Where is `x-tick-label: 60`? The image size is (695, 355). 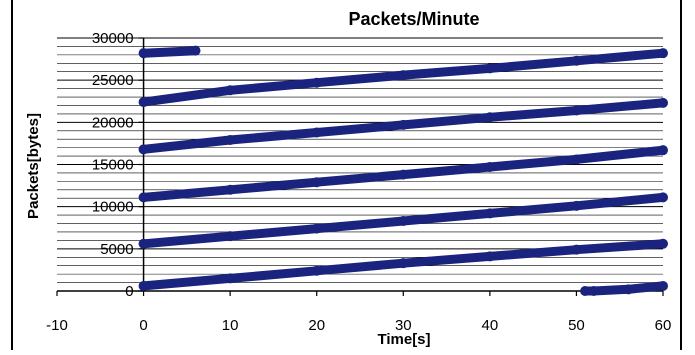
x-tick-label: 60 is located at coordinates (663, 325).